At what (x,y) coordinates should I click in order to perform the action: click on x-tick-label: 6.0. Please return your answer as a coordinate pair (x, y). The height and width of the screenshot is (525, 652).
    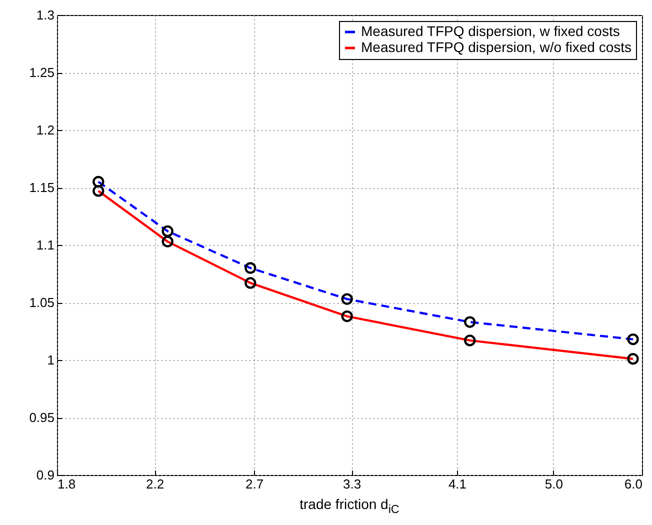
    Looking at the image, I should click on (633, 484).